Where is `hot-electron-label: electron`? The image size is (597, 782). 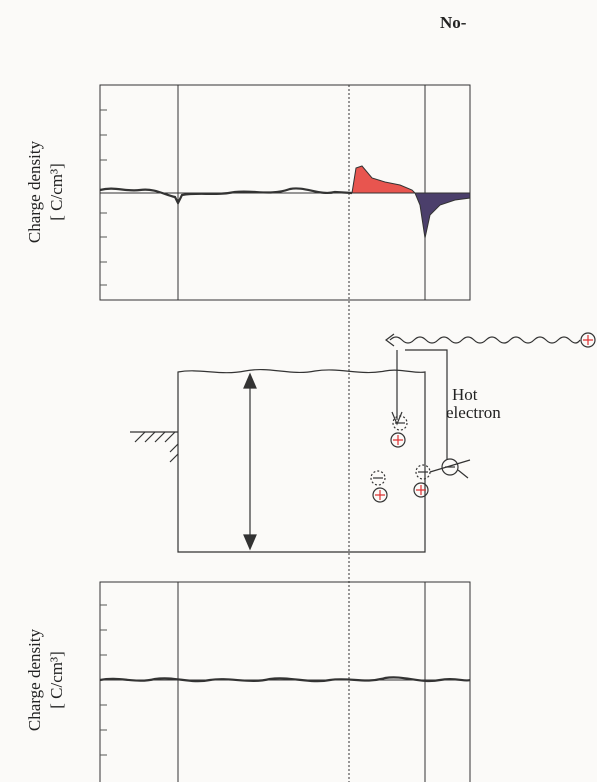 hot-electron-label: electron is located at coordinates (473, 412).